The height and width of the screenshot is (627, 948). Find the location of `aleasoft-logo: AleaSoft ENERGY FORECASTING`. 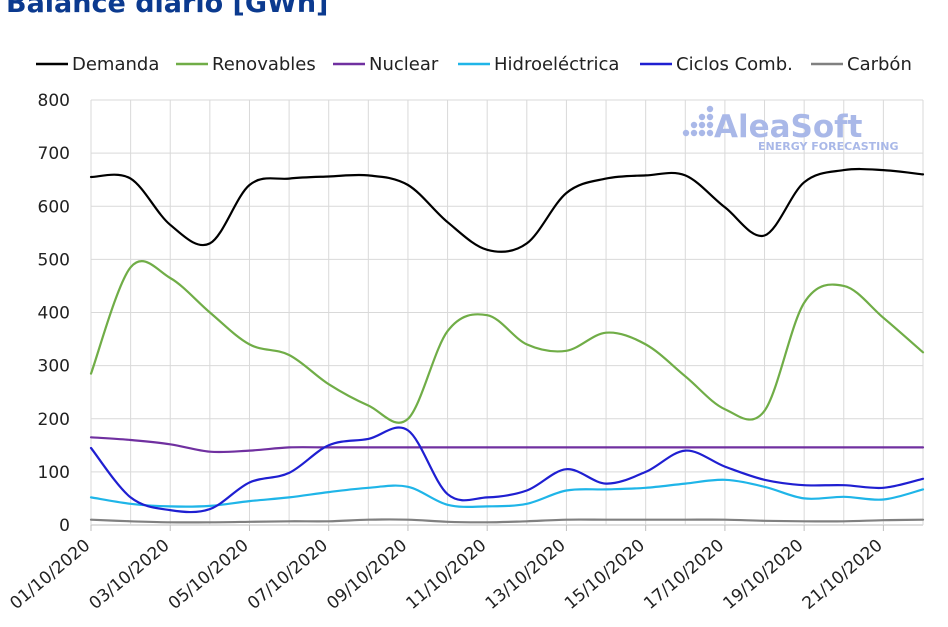

aleasoft-logo: AleaSoft ENERGY FORECASTING is located at coordinates (790, 129).